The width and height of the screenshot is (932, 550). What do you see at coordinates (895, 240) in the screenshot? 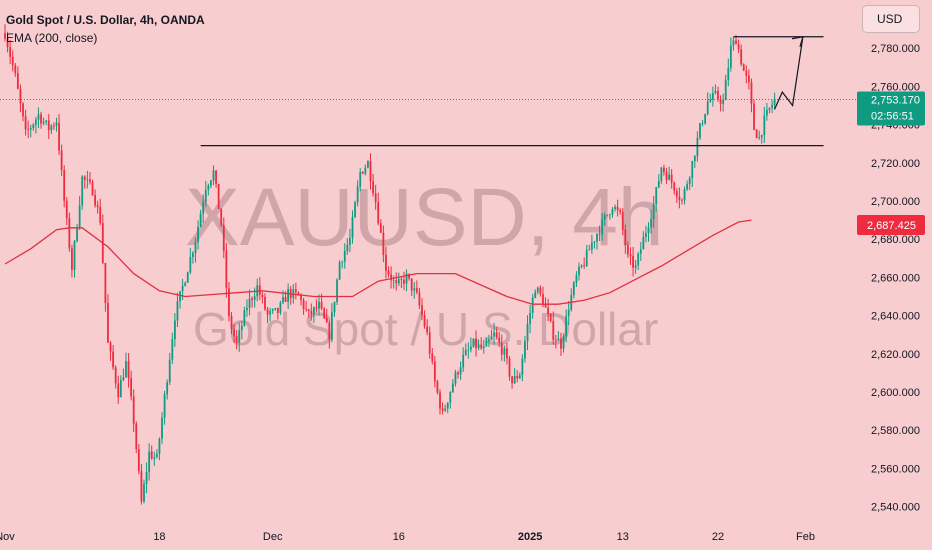
I see `price-tick-label: 2,680.000` at bounding box center [895, 240].